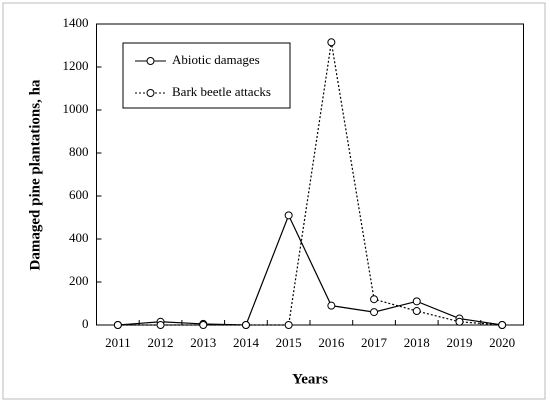 This screenshot has width=550, height=404. What do you see at coordinates (246, 342) in the screenshot?
I see `x-tick-label: 2014` at bounding box center [246, 342].